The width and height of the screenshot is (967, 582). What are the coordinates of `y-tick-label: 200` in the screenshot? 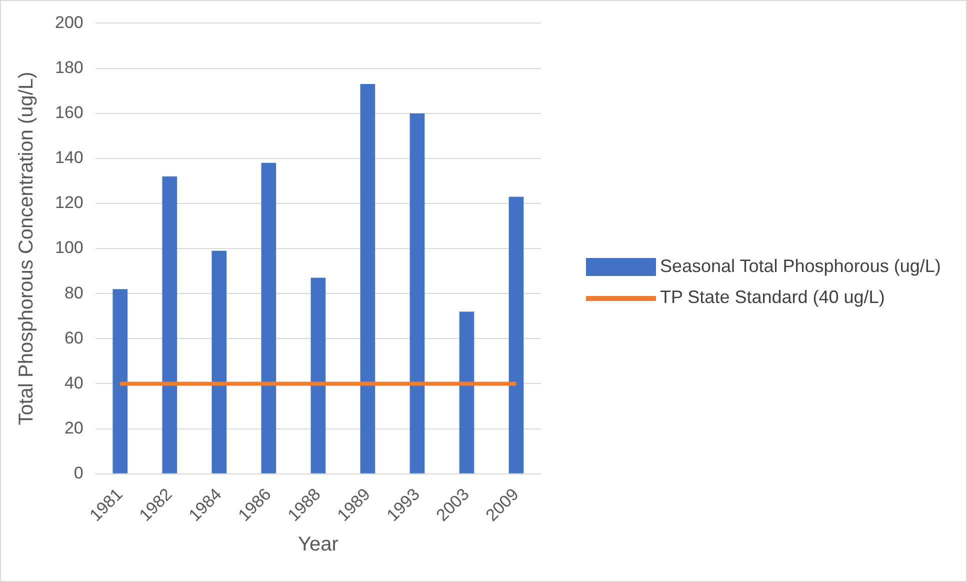 It's located at (69, 22).